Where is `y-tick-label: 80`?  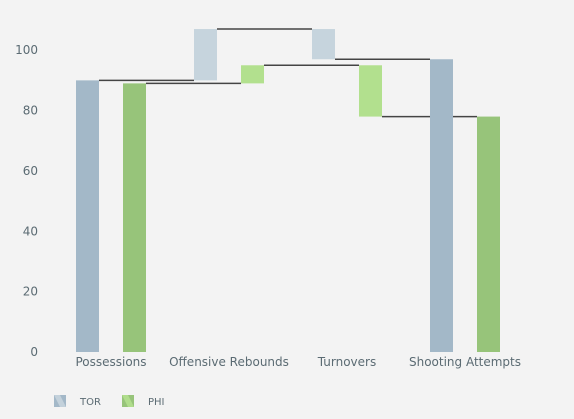
y-tick-label: 80 is located at coordinates (30, 111).